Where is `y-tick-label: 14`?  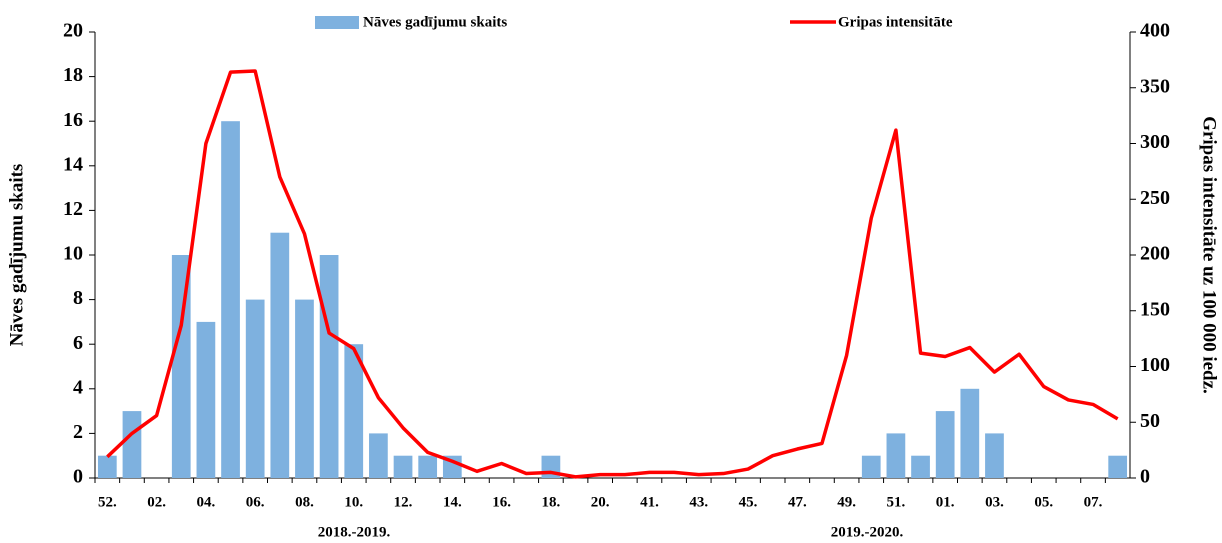
y-tick-label: 14 is located at coordinates (73, 164).